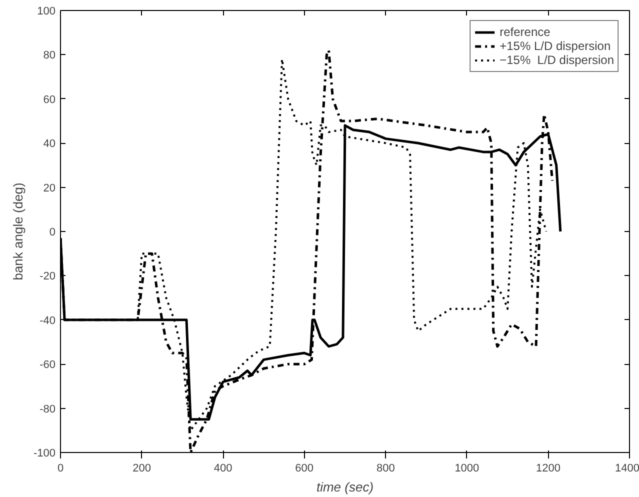 This screenshot has height=497, width=639. I want to click on y-tick-label: -40, so click(48, 320).